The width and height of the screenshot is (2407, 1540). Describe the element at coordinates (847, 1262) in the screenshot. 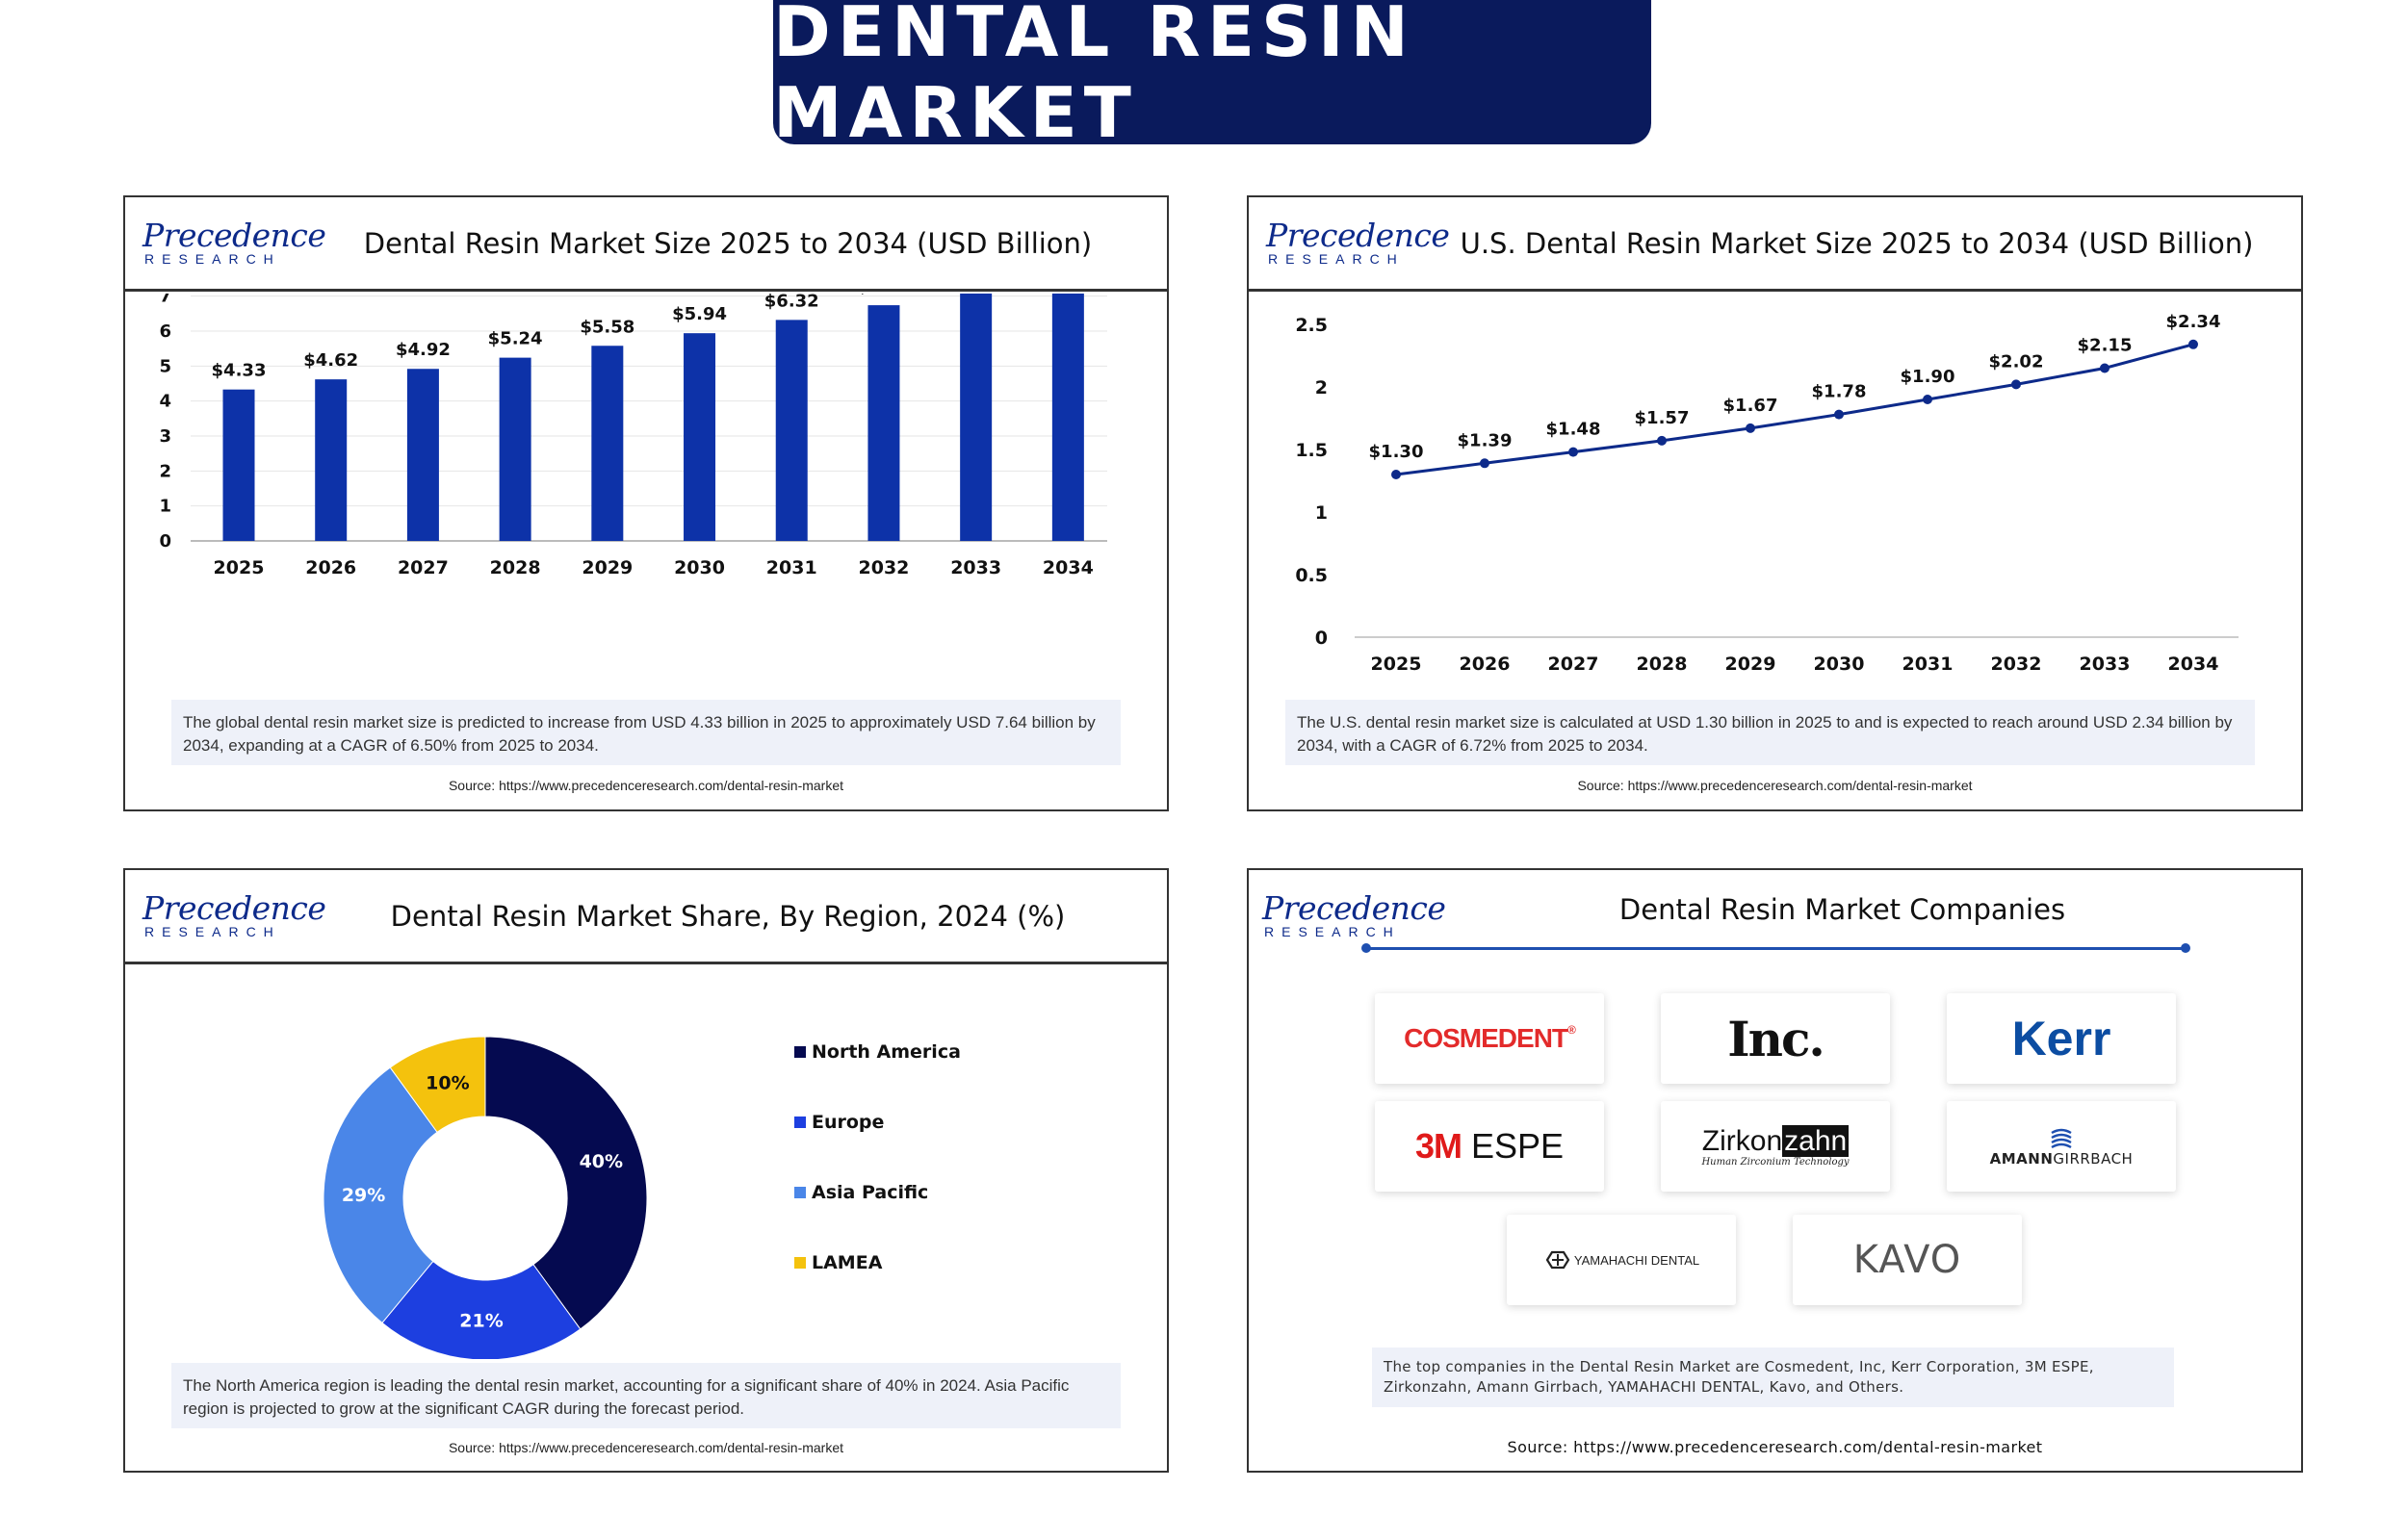

I see `legend-label: LAMEA` at that location.